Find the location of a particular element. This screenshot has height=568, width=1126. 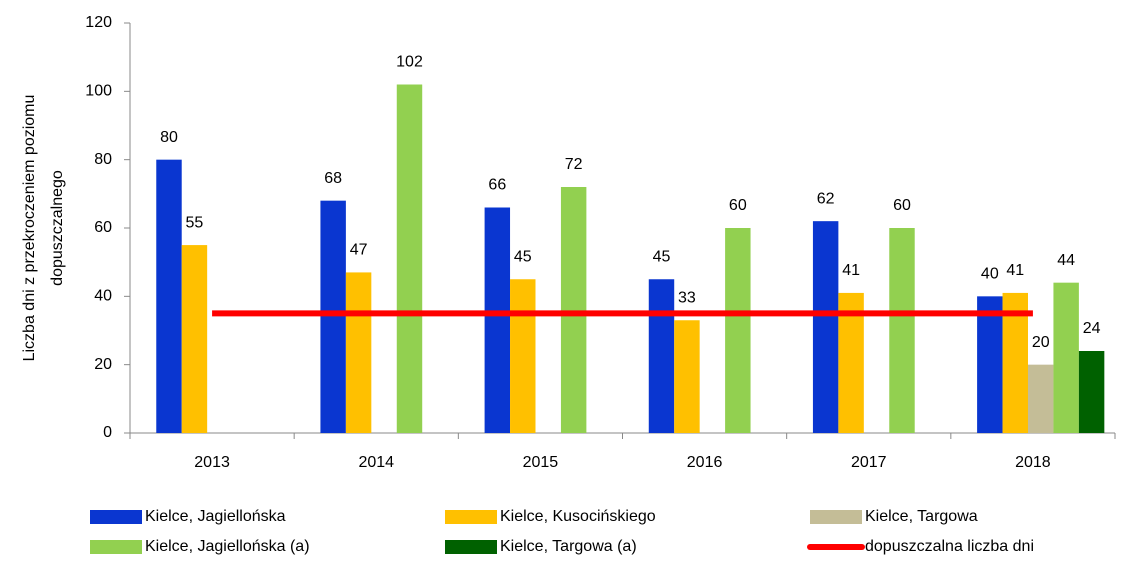

x-tick-label: 2017 is located at coordinates (869, 462).